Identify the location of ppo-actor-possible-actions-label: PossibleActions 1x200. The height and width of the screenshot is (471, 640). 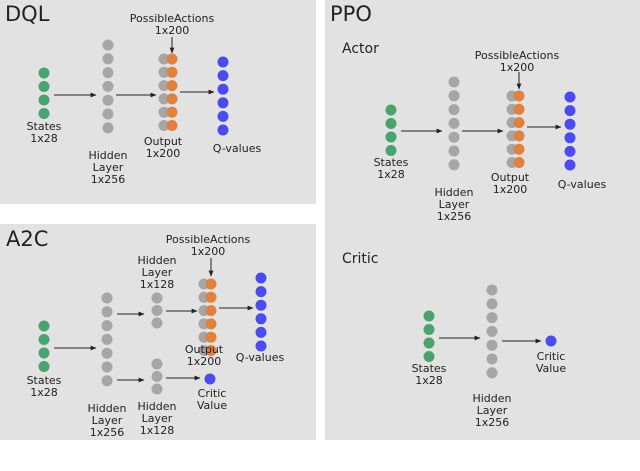
(517, 61).